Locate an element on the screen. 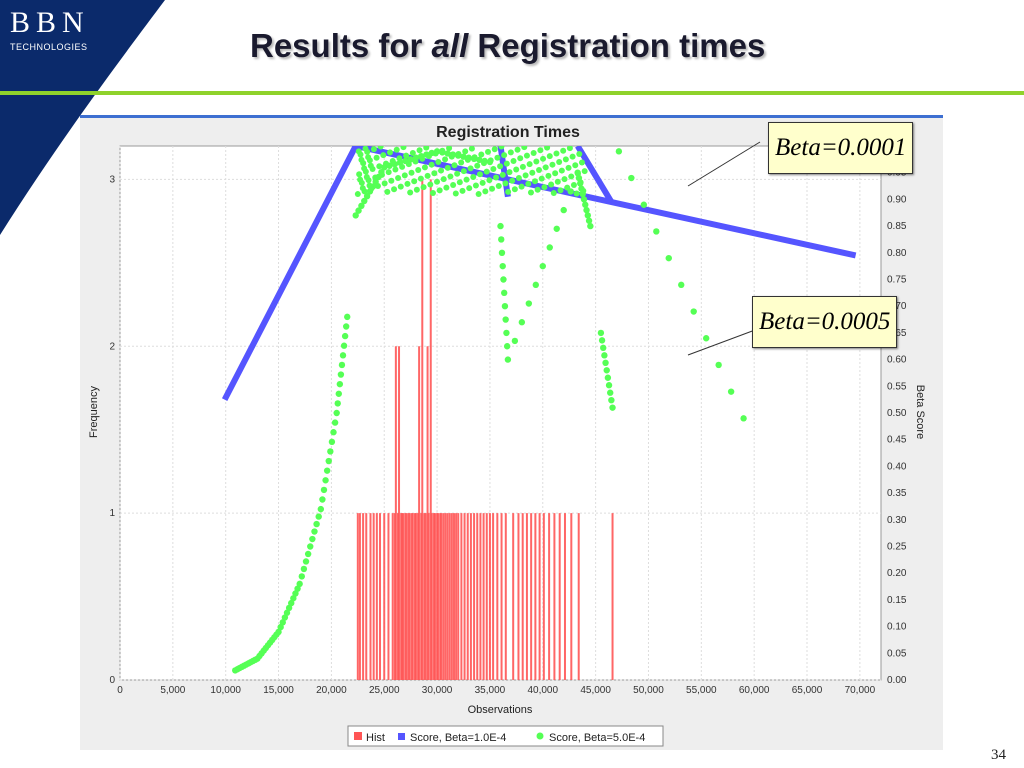  x-tick-label: 10,000 is located at coordinates (225, 690).